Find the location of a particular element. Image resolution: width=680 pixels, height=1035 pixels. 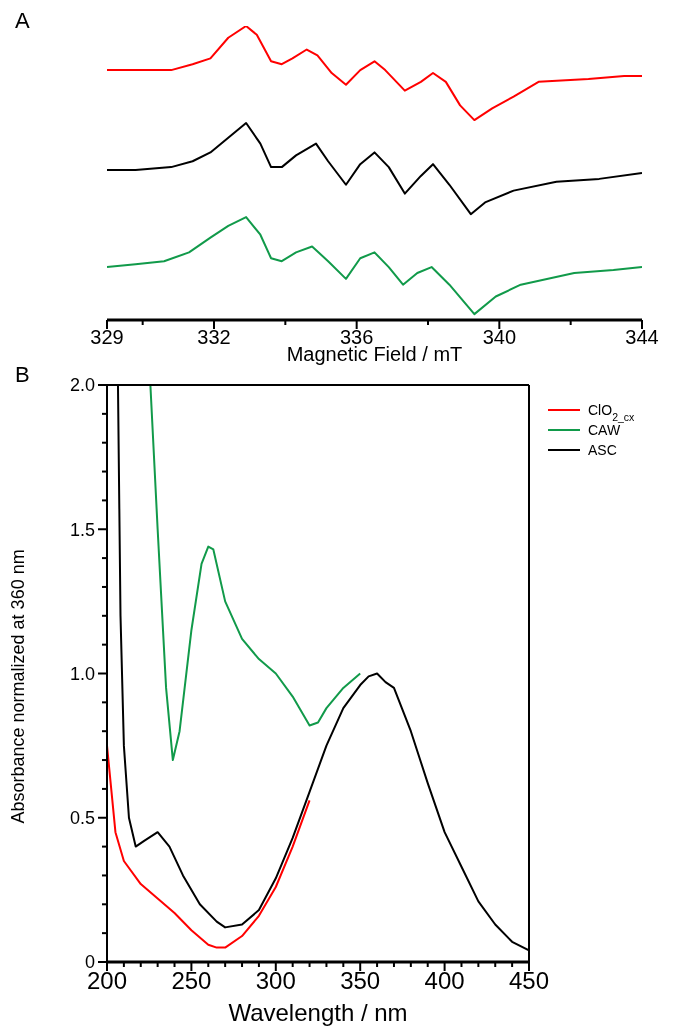

x-axis-title: Magnetic Field / mT is located at coordinates (374, 354).